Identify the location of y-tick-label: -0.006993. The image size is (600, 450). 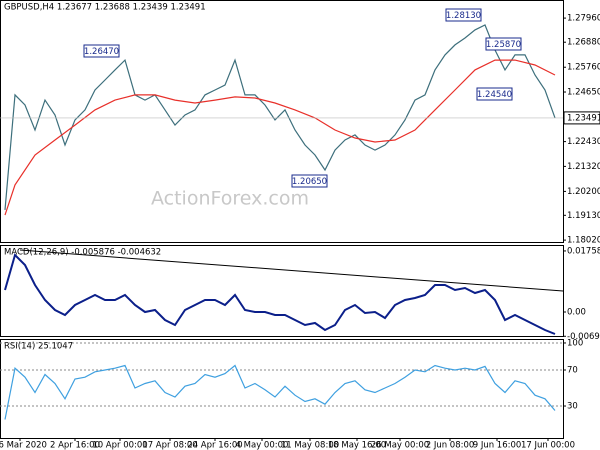
(583, 337).